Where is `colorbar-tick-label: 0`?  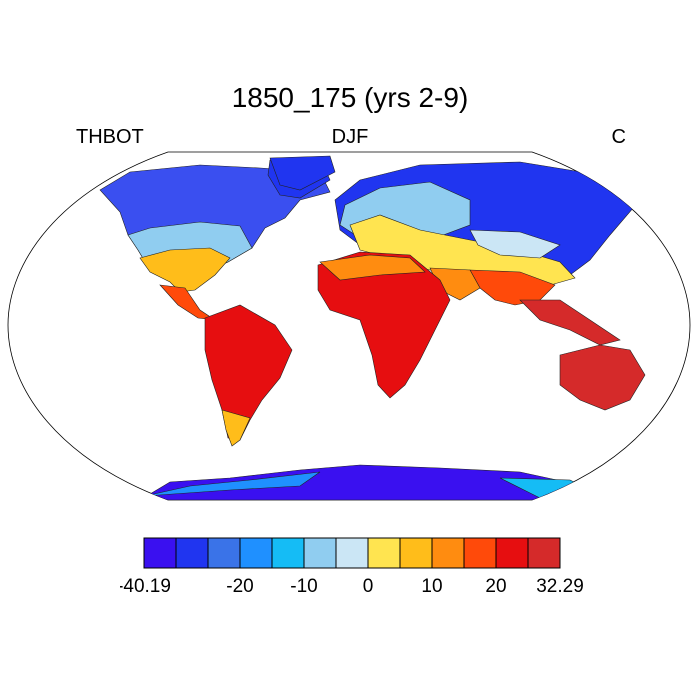 colorbar-tick-label: 0 is located at coordinates (368, 586).